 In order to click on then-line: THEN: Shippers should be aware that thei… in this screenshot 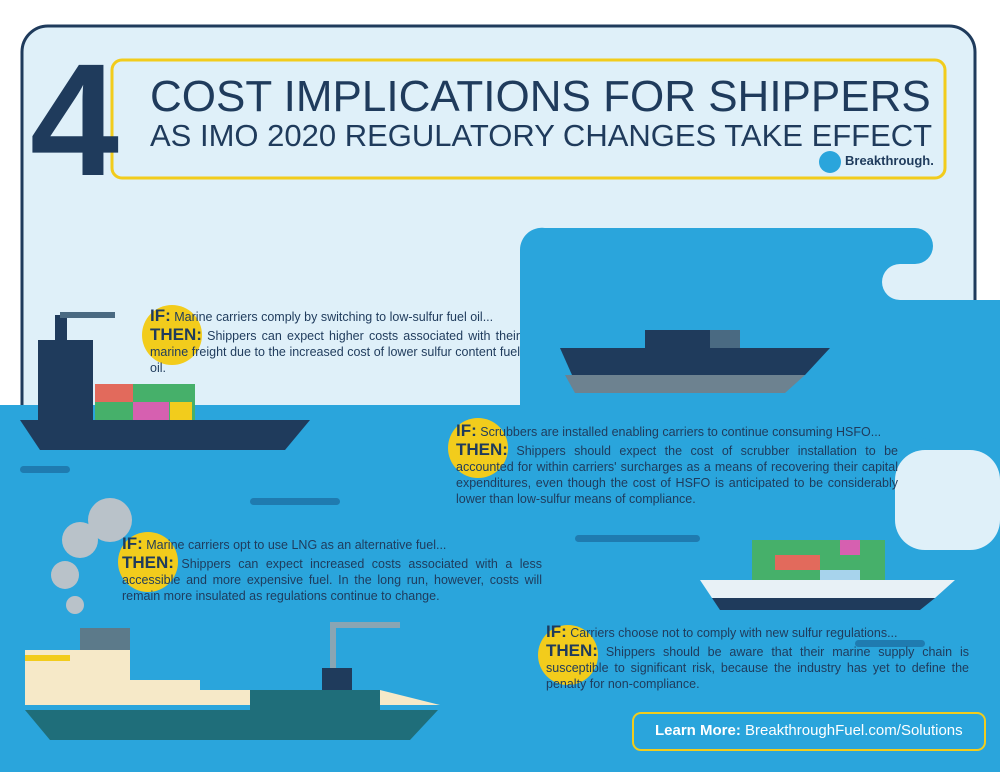, I will do `click(757, 666)`.